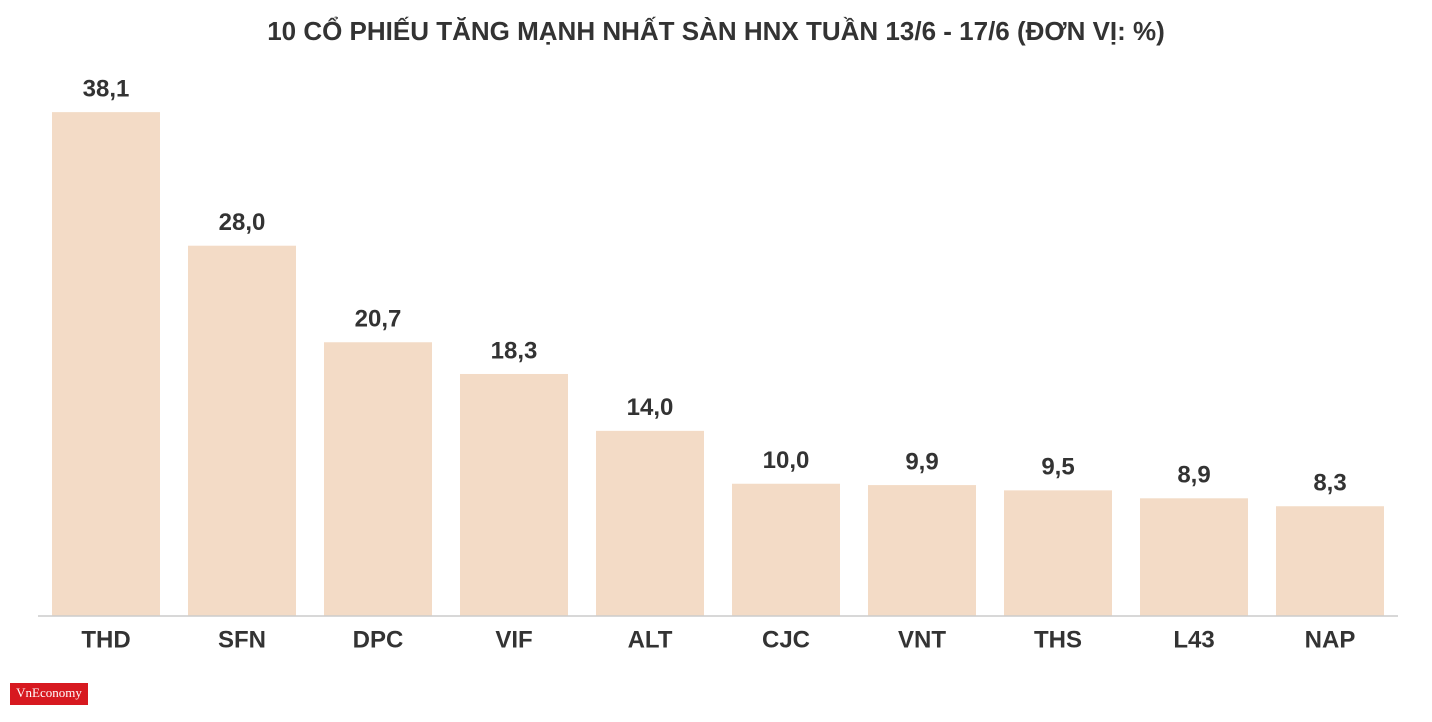 This screenshot has width=1432, height=722. I want to click on x-tick-label: L43, so click(1193, 639).